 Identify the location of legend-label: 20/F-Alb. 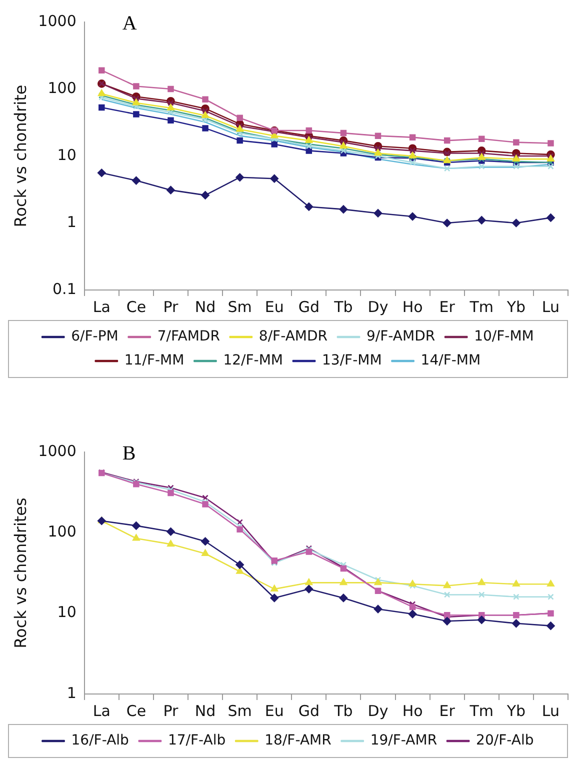
(505, 740).